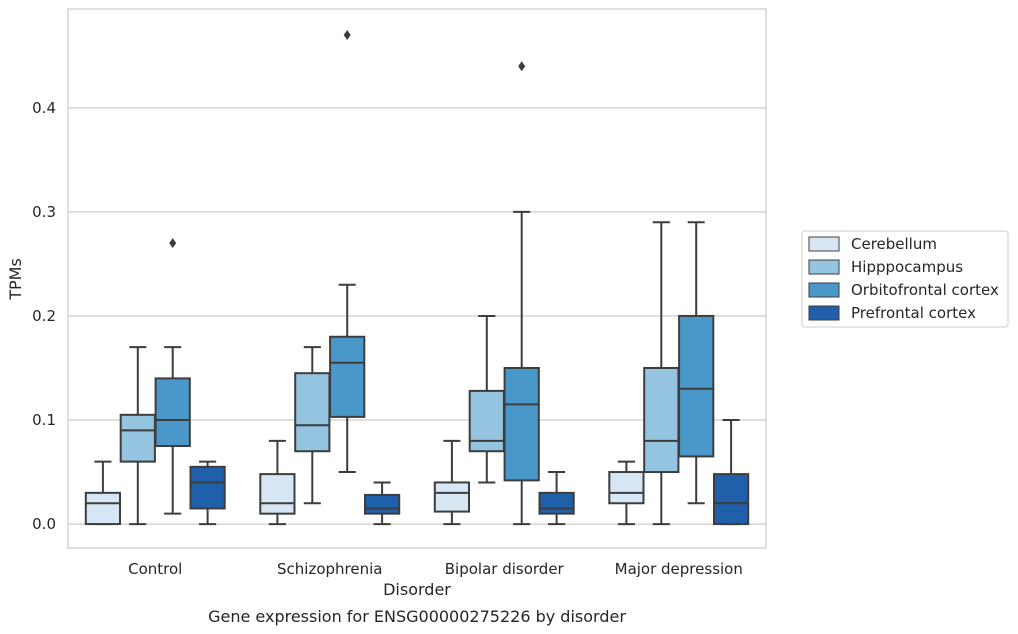 The height and width of the screenshot is (634, 1018). I want to click on y-tick-labels: 0.0 0.1 0.2 0.3 0.4, so click(44, 316).